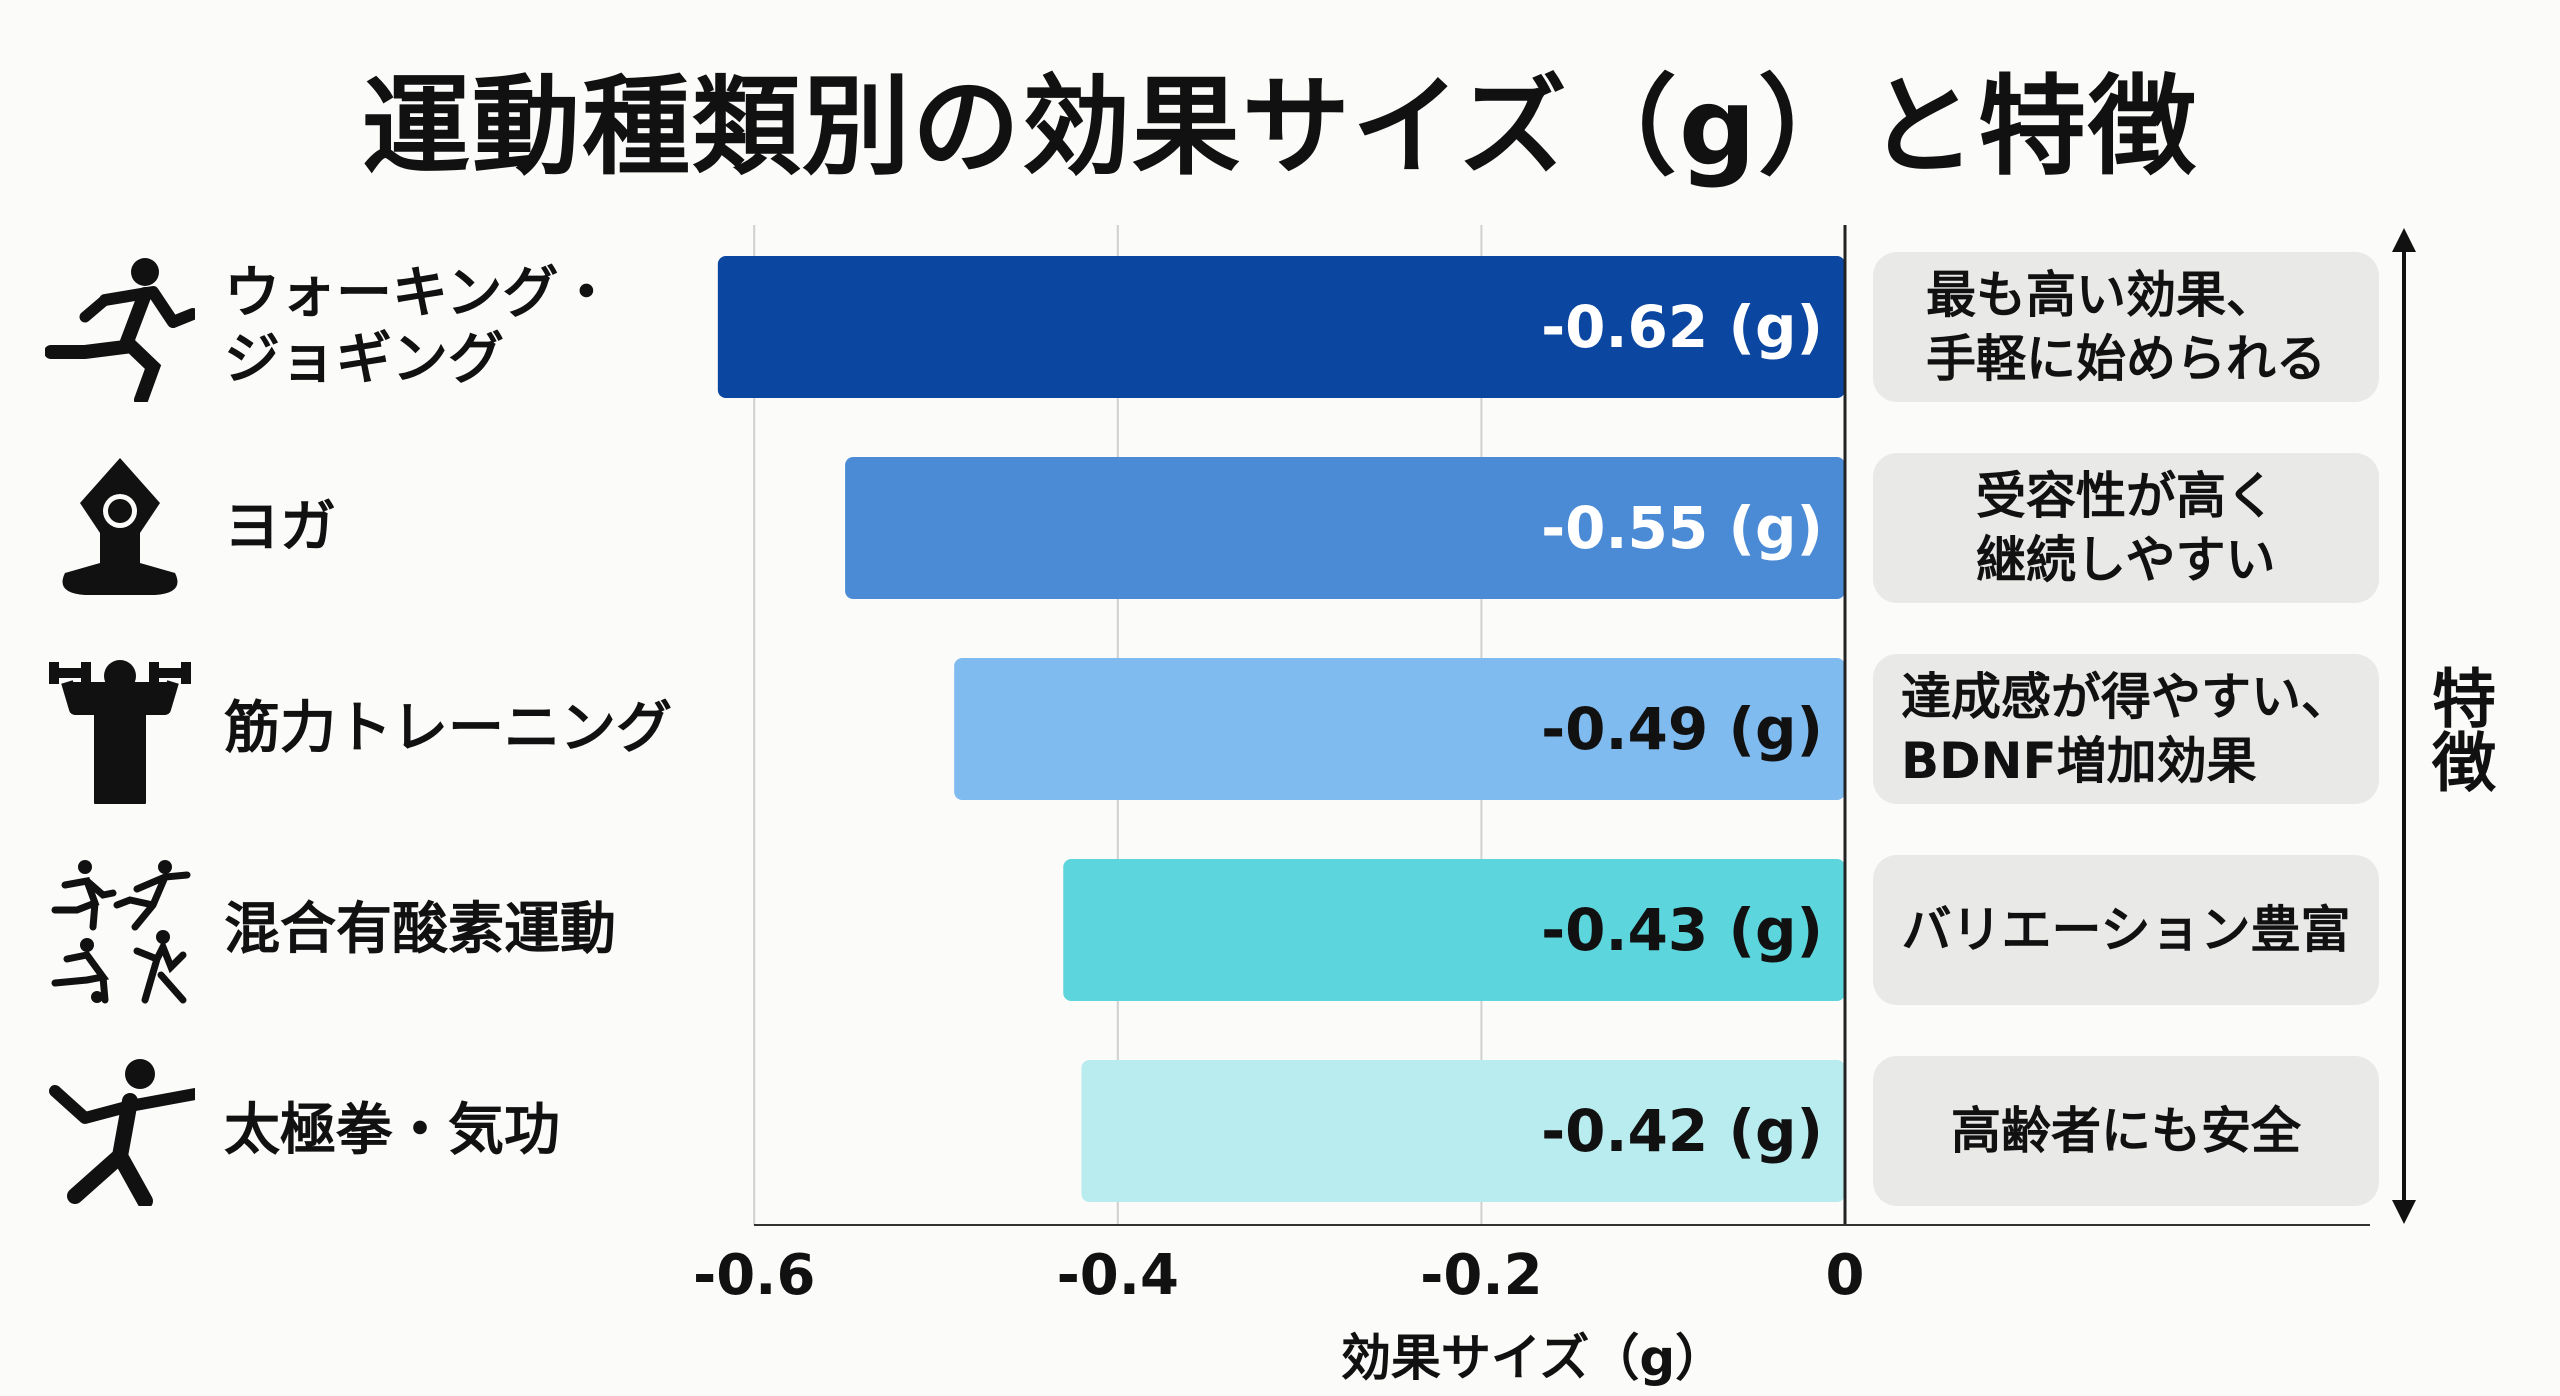 This screenshot has height=1396, width=2560. Describe the element at coordinates (2404, 240) in the screenshot. I see `arrow-head-up-icon` at that location.